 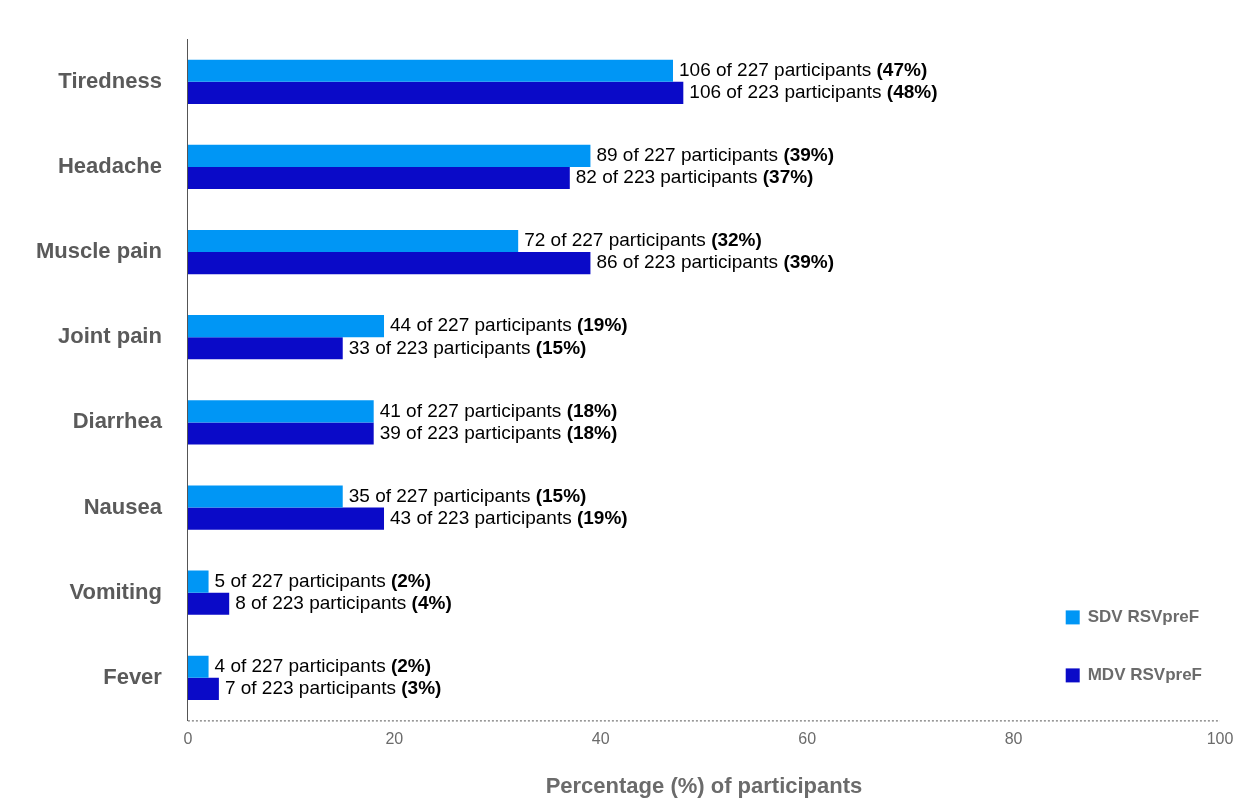 What do you see at coordinates (813, 92) in the screenshot?
I see `data-label: 106 of 223 participants (48%)` at bounding box center [813, 92].